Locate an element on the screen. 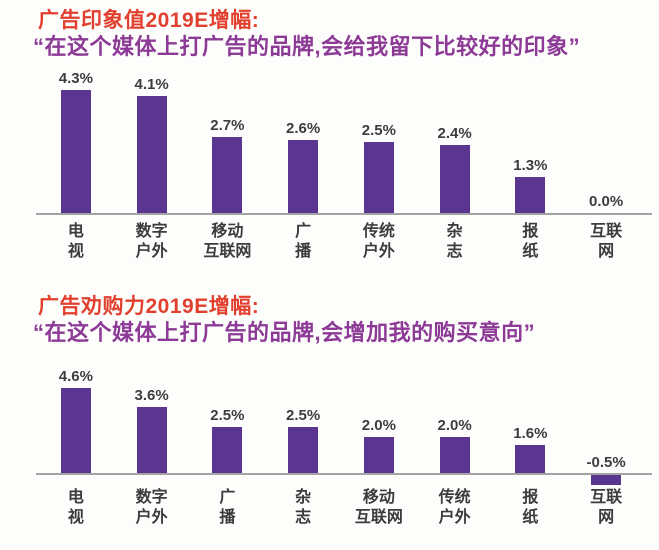 The width and height of the screenshot is (659, 550). category-labels-row: 电 视 数字 户外 移动 互联网 广 播 传统 户外 杂 志 报 纸 互联 网 is located at coordinates (341, 242).